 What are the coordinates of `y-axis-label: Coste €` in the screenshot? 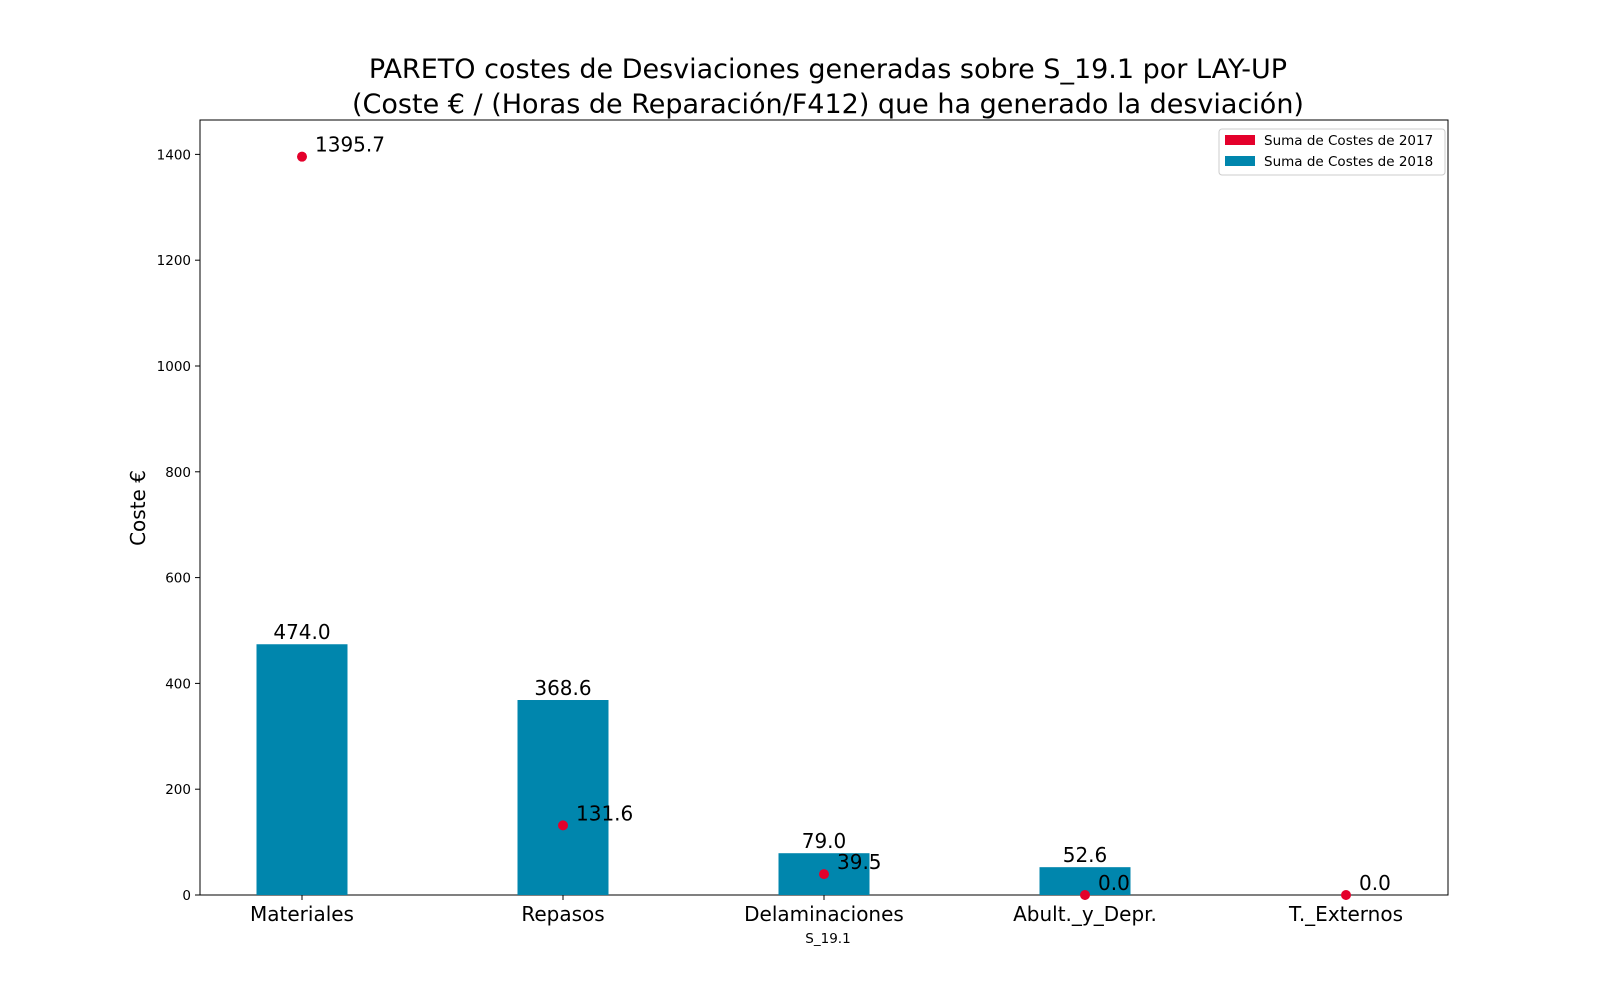 It's located at (138, 508).